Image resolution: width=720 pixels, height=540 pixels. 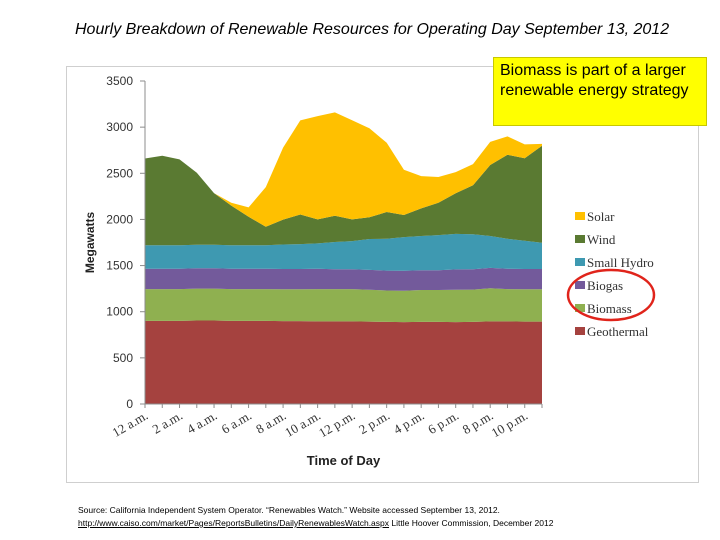 What do you see at coordinates (123, 358) in the screenshot?
I see `y-tick-label: 500` at bounding box center [123, 358].